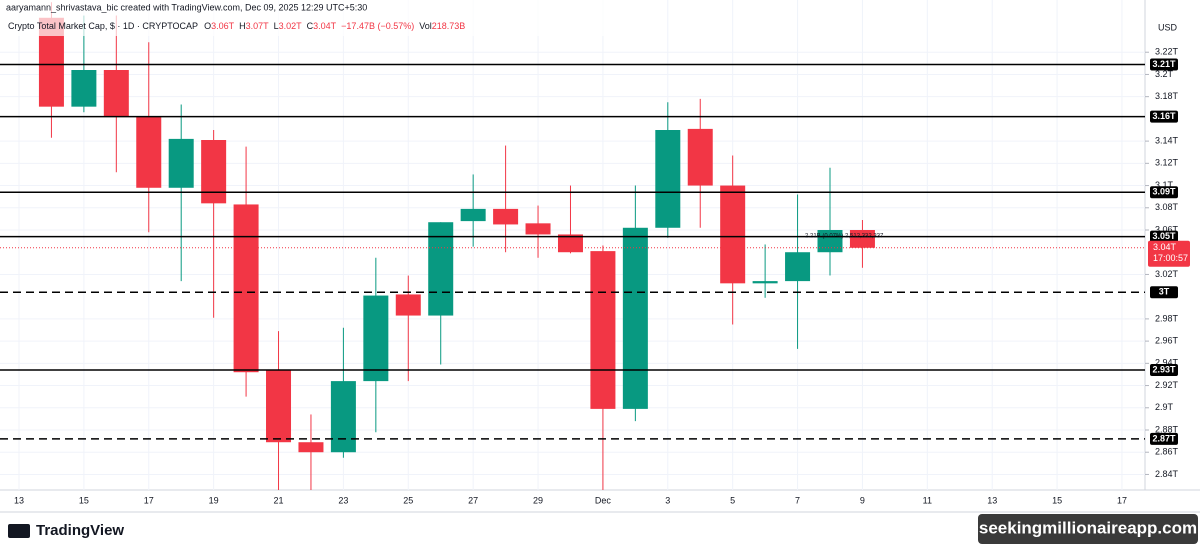 Image resolution: width=1200 pixels, height=550 pixels. What do you see at coordinates (1167, 52) in the screenshot?
I see `y-tick-label: 3.22T` at bounding box center [1167, 52].